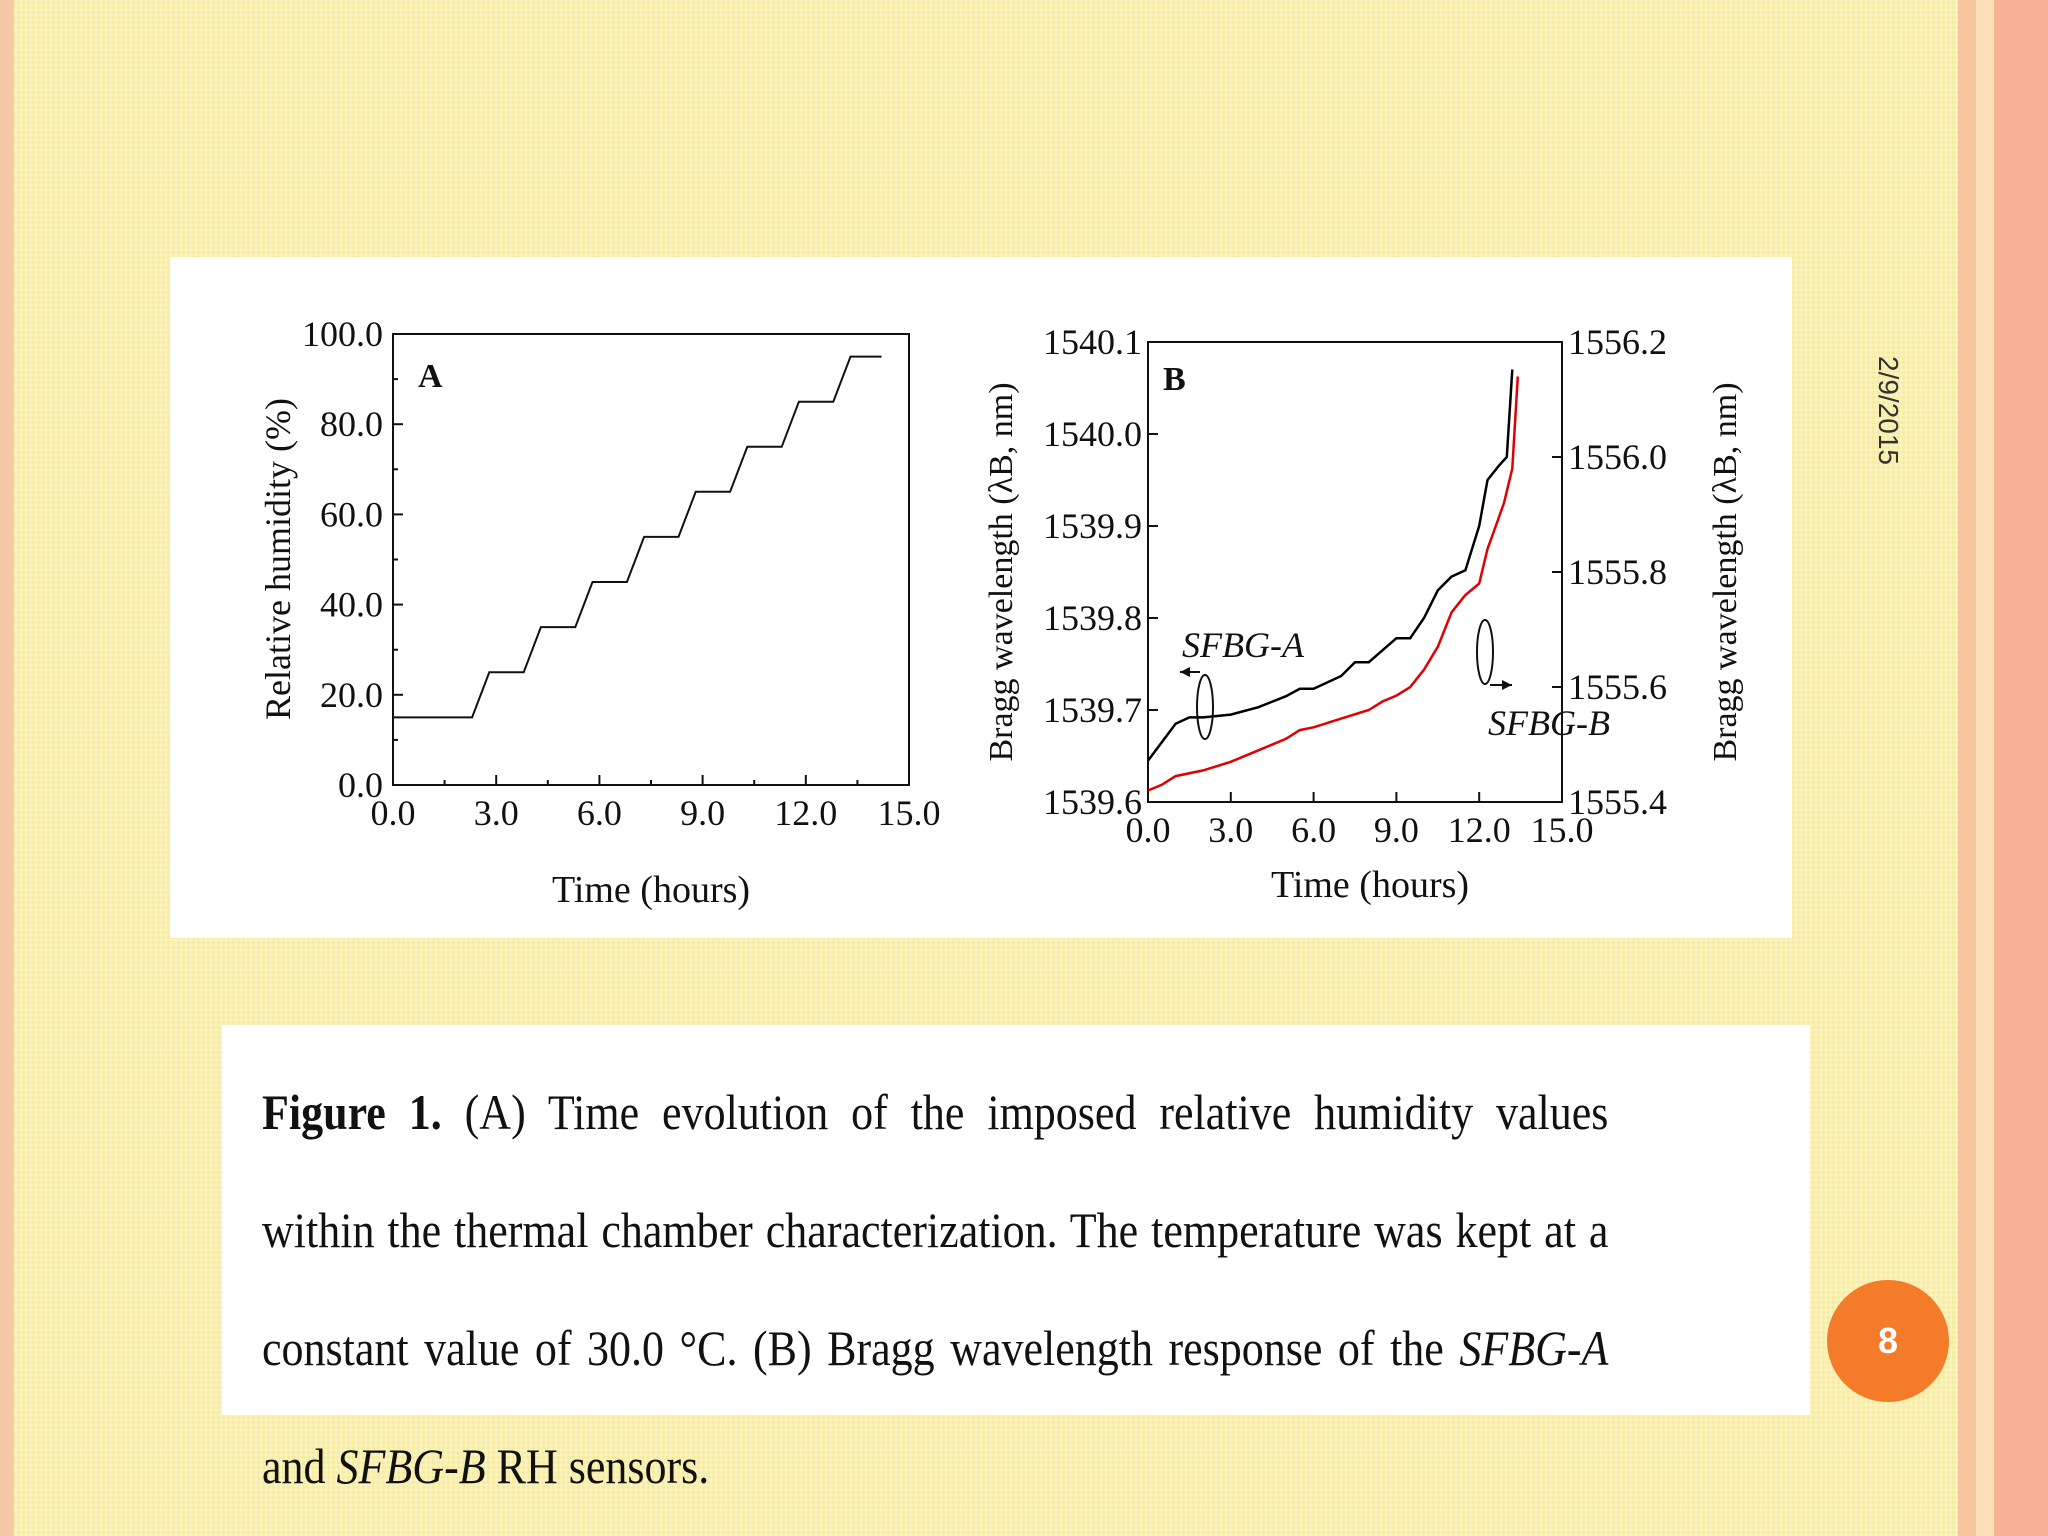 This screenshot has width=2048, height=1536. I want to click on caption-figure-label: Figure 1., so click(352, 1112).